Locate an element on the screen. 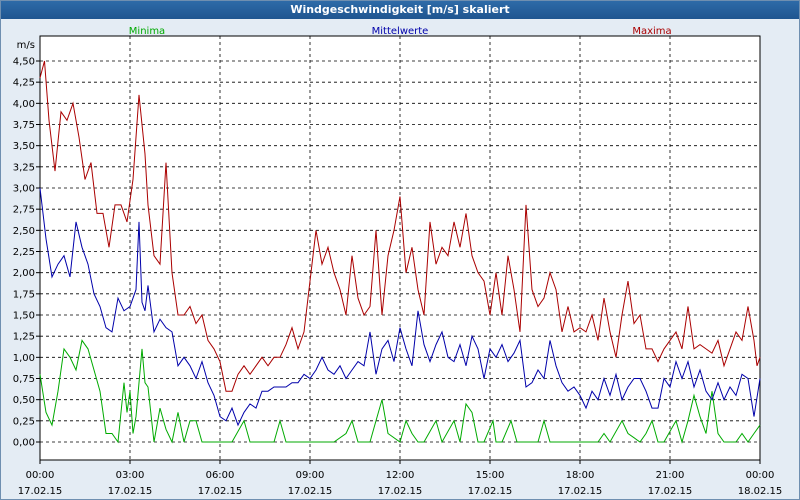  y-tick-label: 2,25 is located at coordinates (24, 252).